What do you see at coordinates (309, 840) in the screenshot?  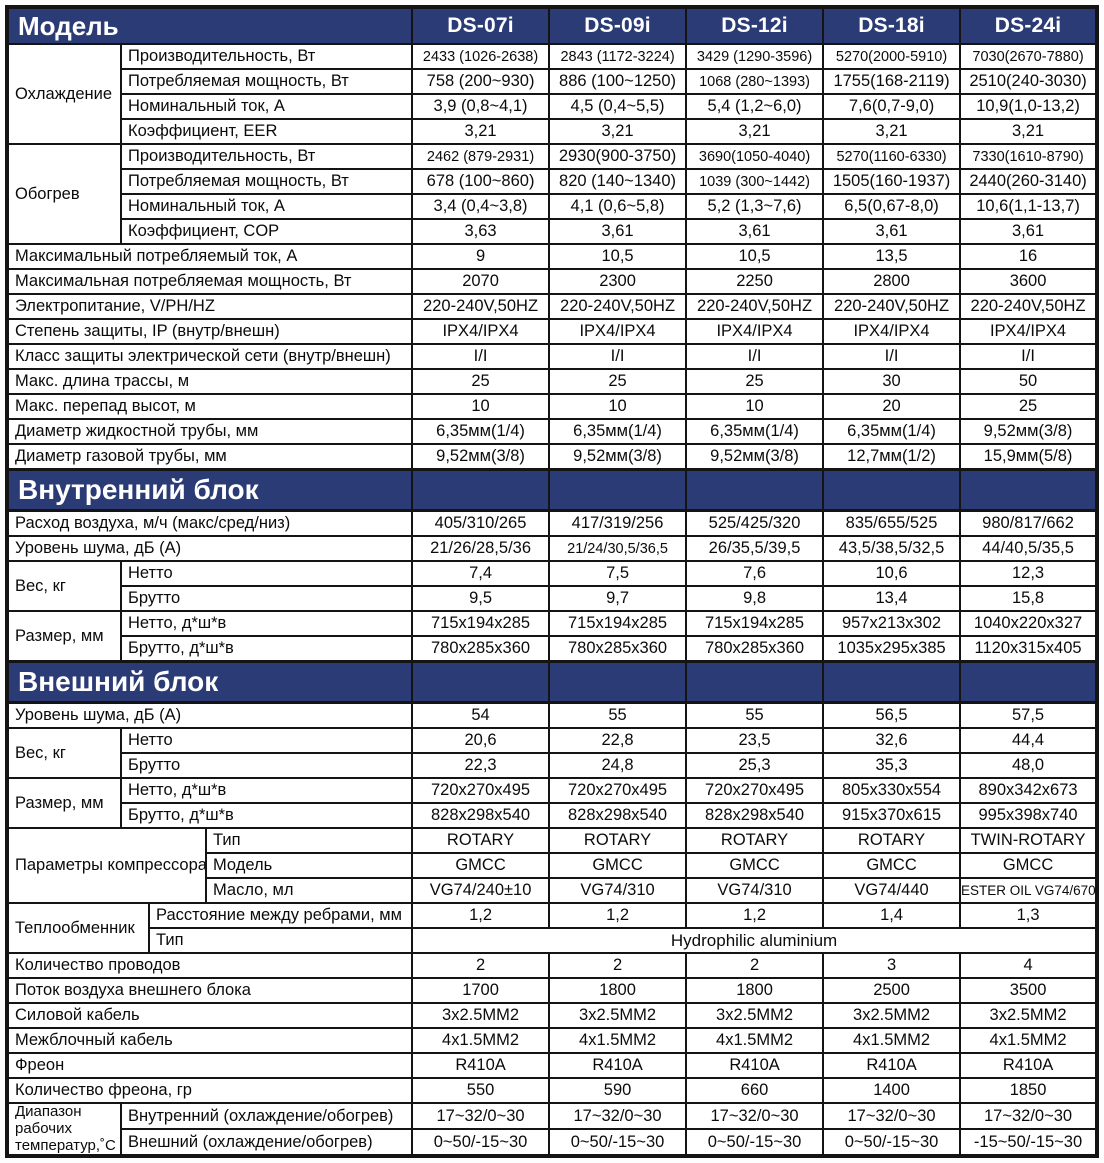 I see `row-label: Тип` at bounding box center [309, 840].